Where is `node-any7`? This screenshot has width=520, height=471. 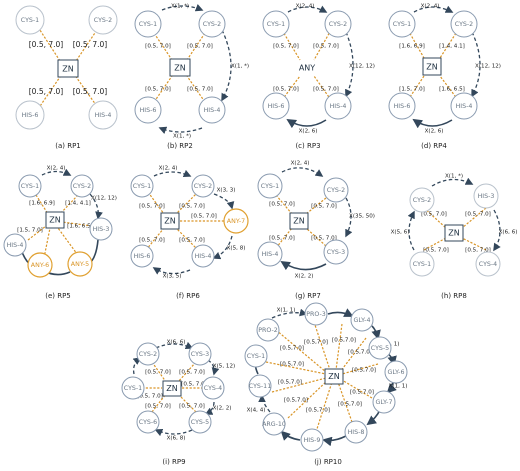 node-any7 is located at coordinates (236, 221).